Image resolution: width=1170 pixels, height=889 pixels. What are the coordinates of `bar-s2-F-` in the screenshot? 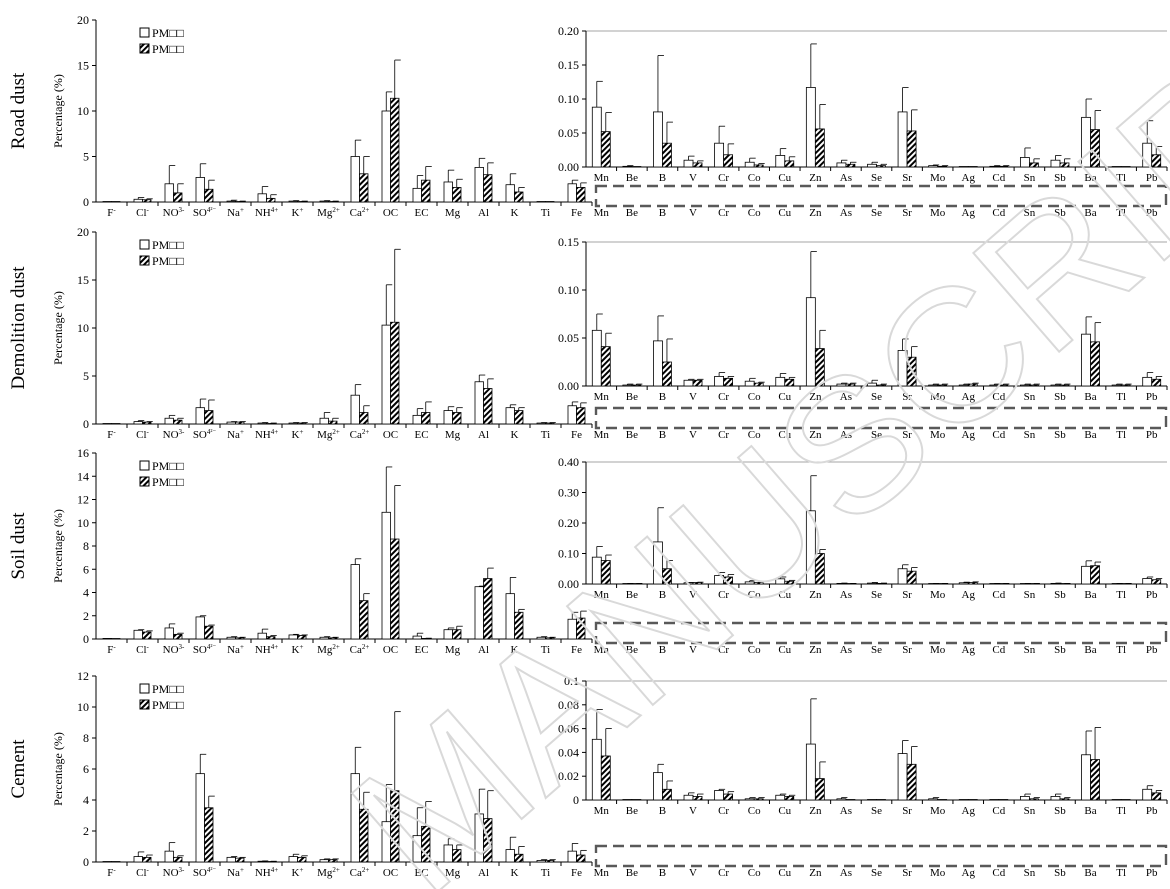 It's located at (116, 639).